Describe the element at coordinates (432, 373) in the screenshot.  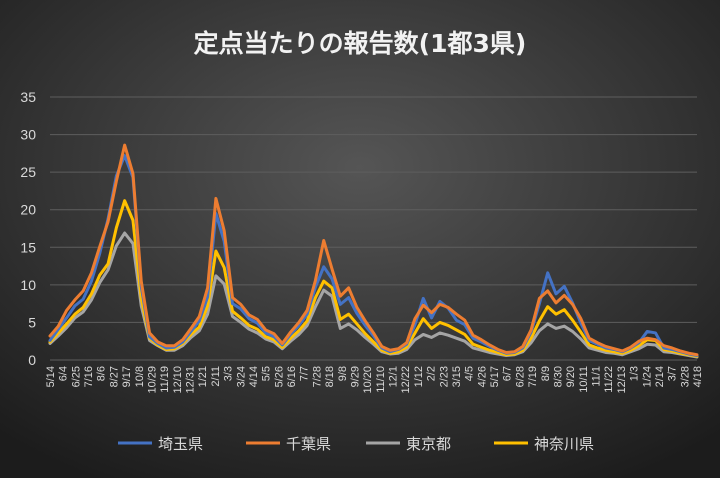
I see `x-tick-label: 2/2` at that location.